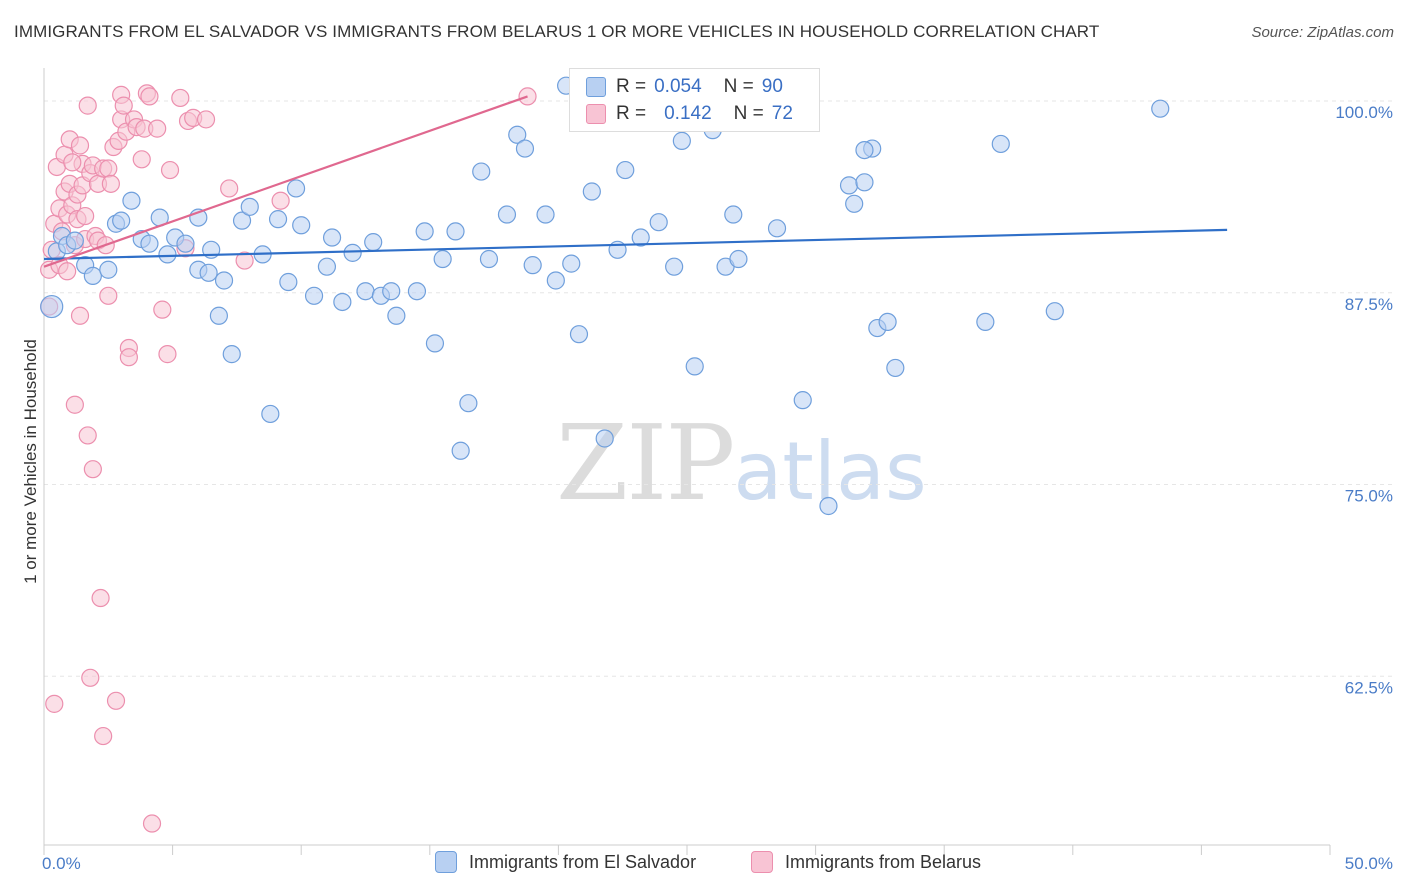  Describe the element at coordinates (635, 244) in the screenshot. I see `trend-line-el-salvador` at that location.